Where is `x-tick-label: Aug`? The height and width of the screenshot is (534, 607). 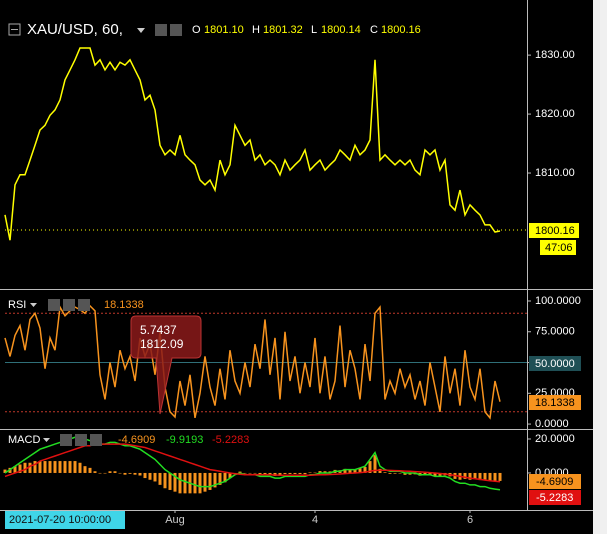
x-tick-label: Aug is located at coordinates (175, 520).